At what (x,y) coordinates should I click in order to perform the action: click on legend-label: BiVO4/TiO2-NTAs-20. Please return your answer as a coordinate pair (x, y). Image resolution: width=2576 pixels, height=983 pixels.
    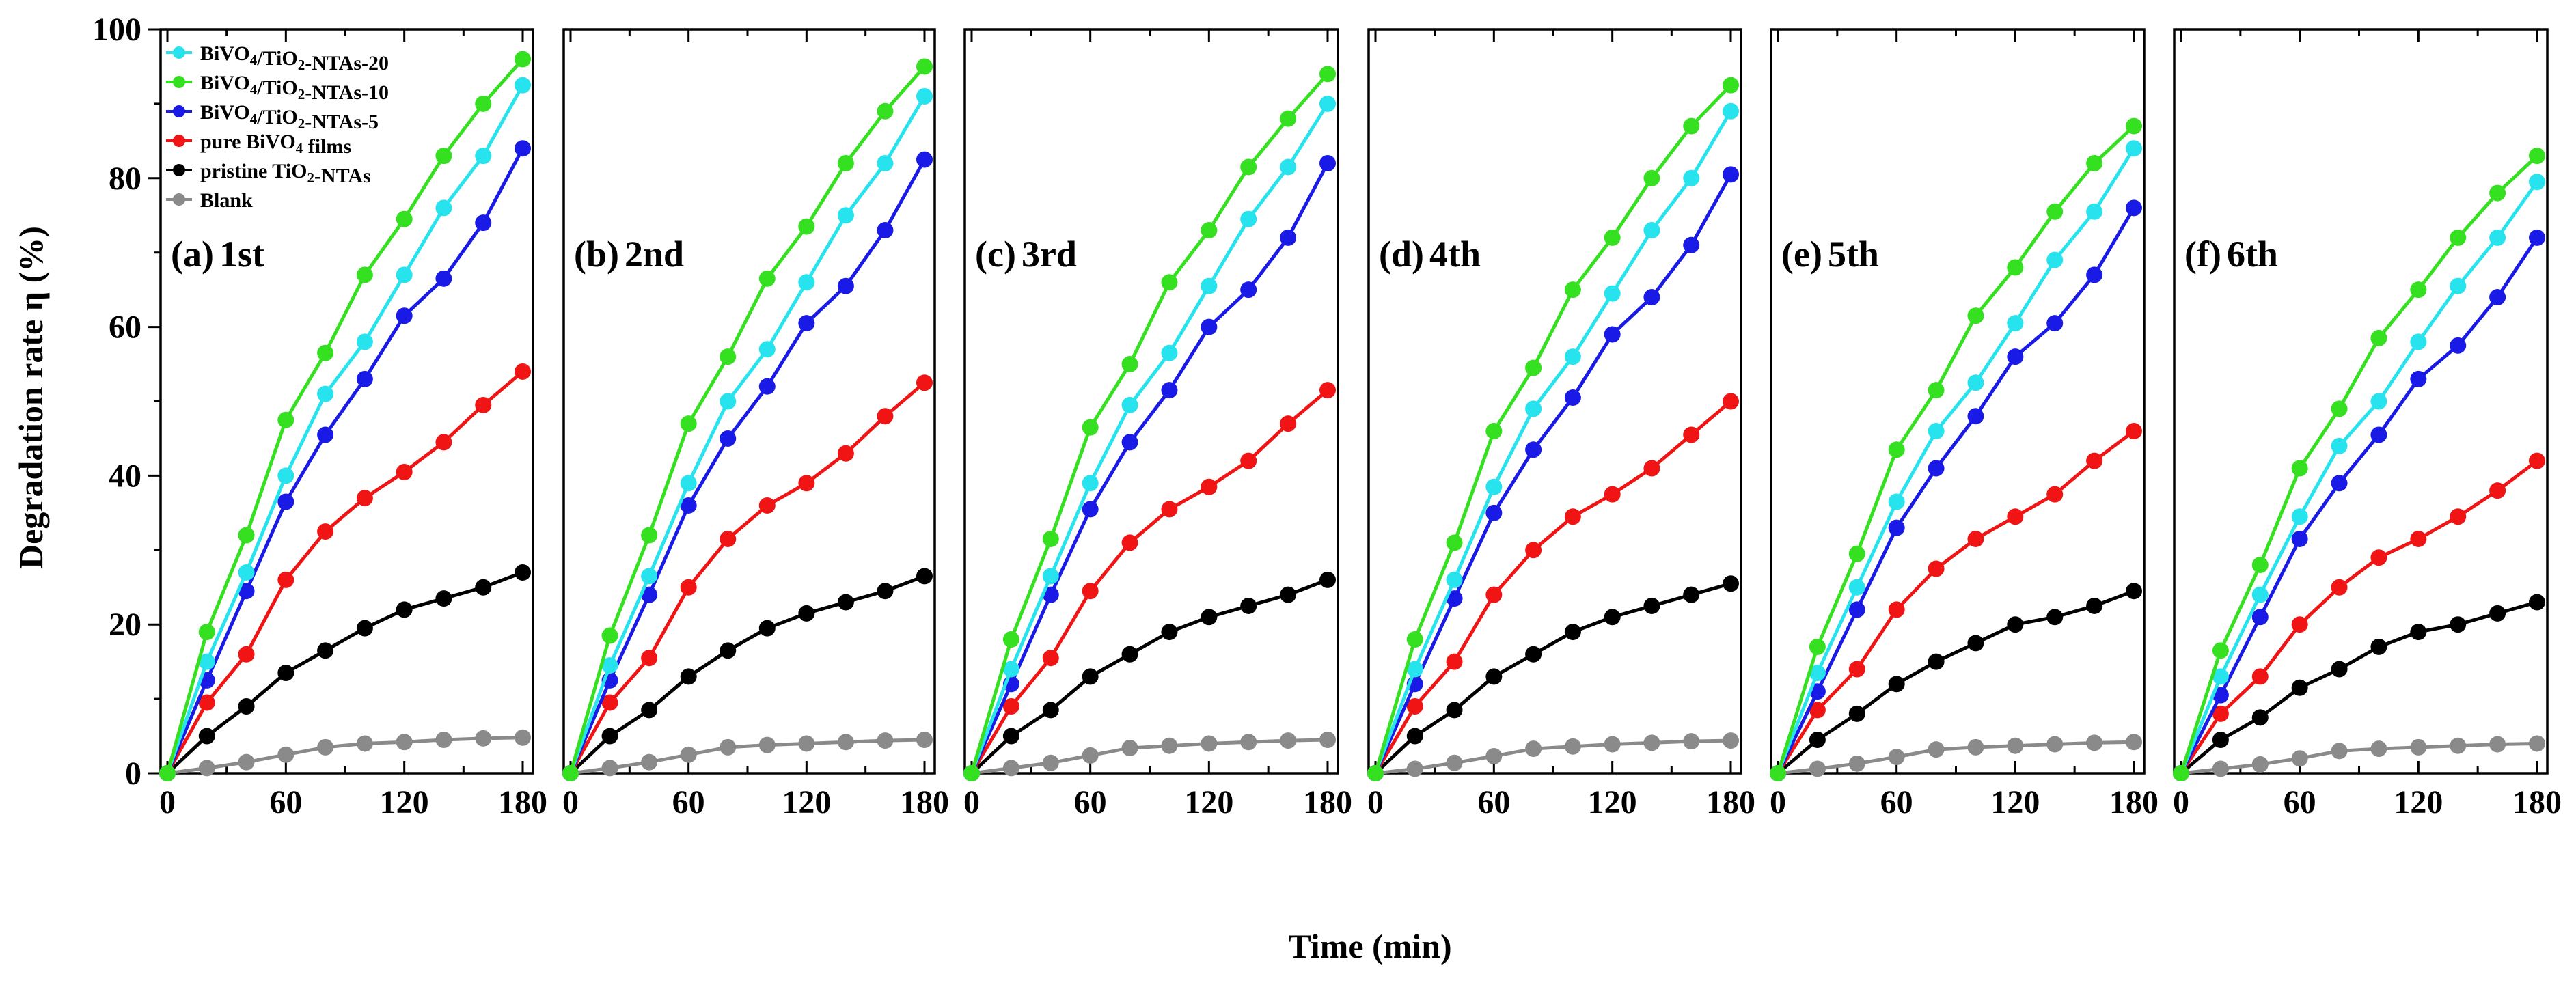
    Looking at the image, I should click on (294, 58).